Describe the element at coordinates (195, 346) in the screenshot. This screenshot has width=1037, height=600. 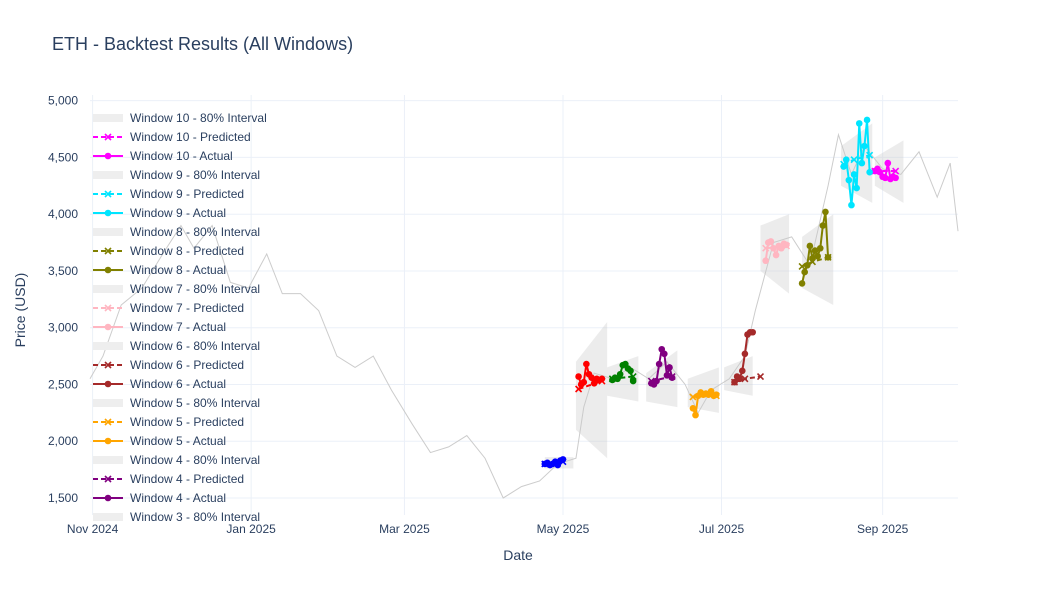
I see `legend-label: Window 6 - 80% Interval` at that location.